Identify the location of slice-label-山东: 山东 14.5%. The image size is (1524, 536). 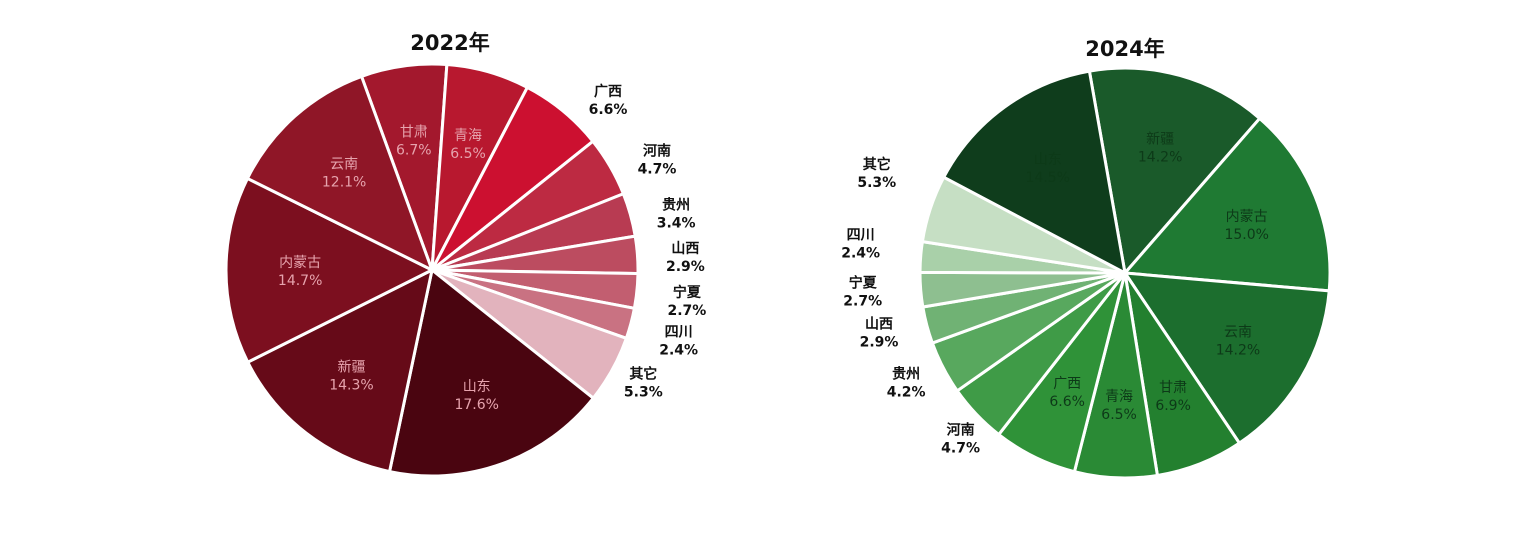
(1048, 169).